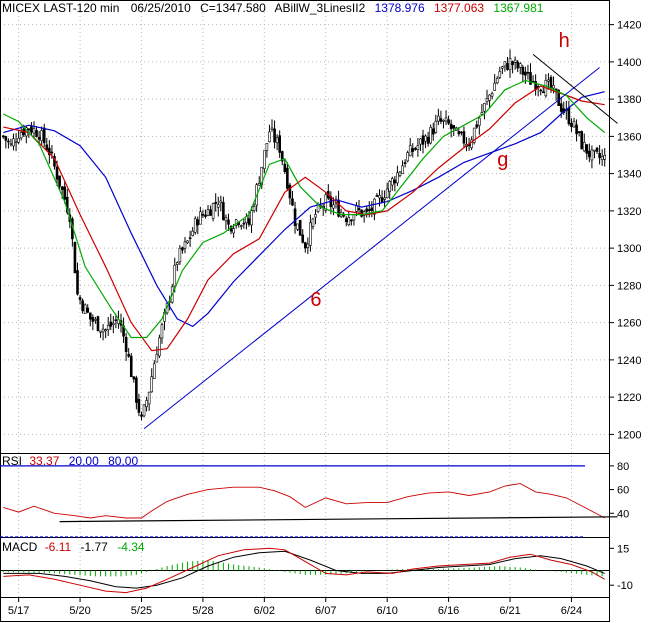 This screenshot has height=623, width=650. I want to click on macd-layer, so click(305, 570).